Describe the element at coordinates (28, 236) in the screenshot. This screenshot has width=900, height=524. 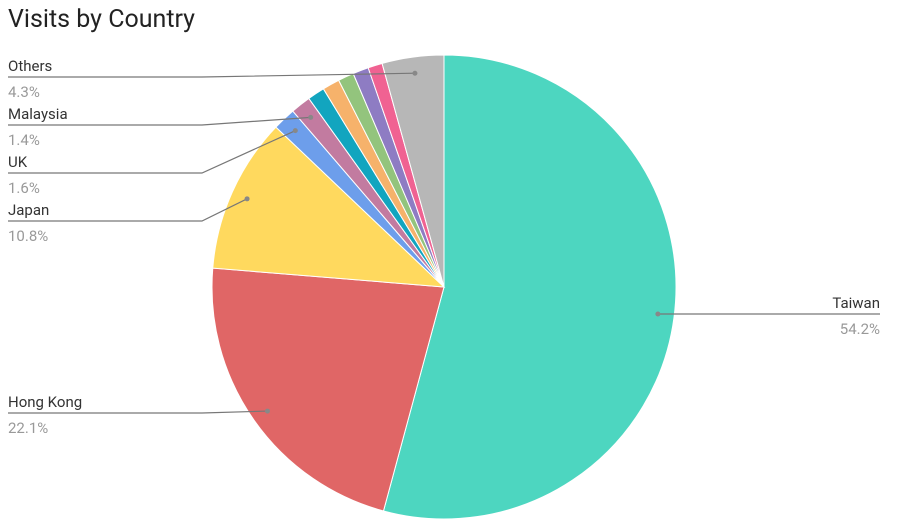
I see `slice-value-label: 10.8%` at that location.